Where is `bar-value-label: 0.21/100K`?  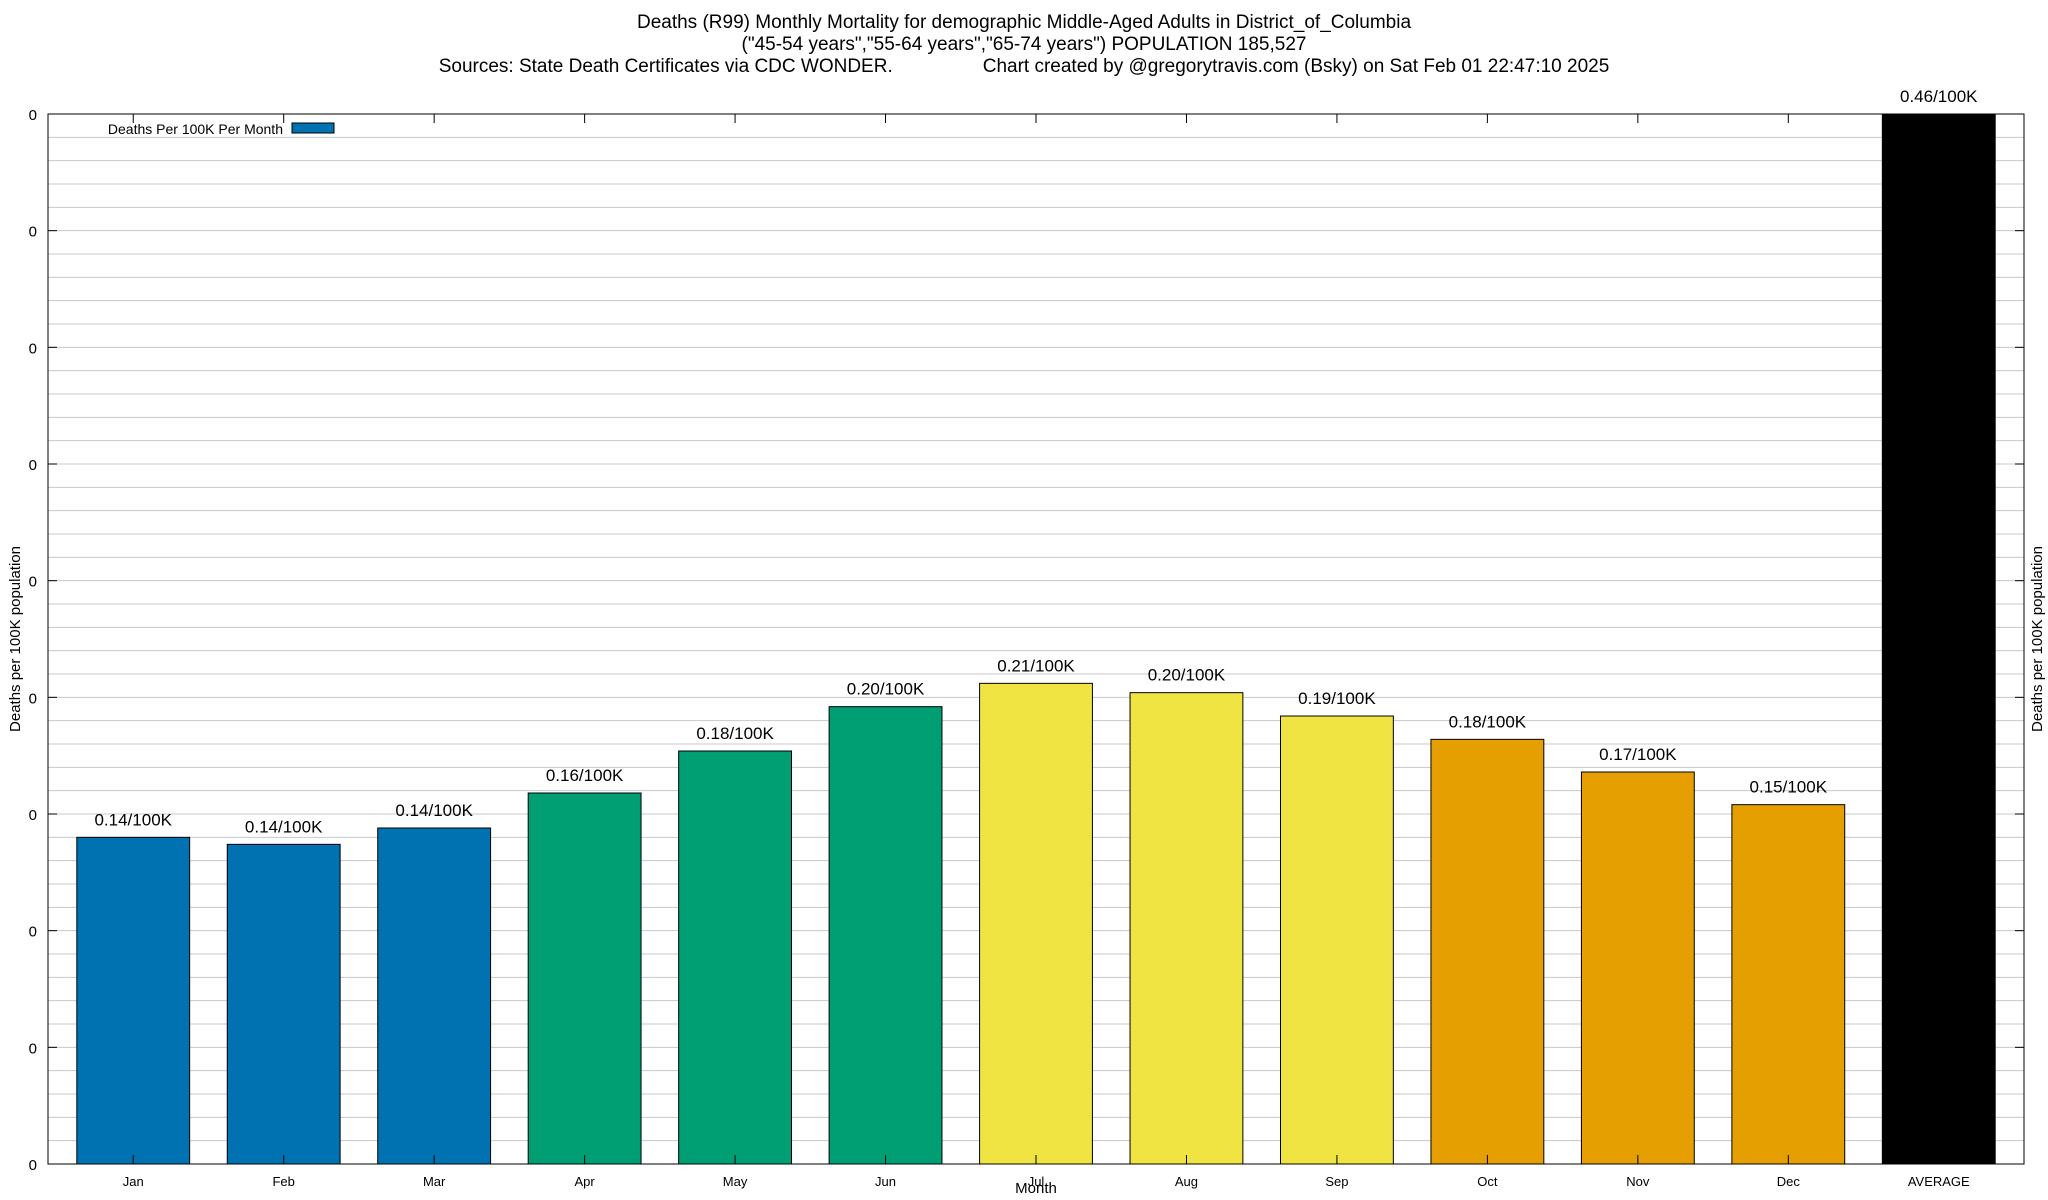
bar-value-label: 0.21/100K is located at coordinates (1036, 665).